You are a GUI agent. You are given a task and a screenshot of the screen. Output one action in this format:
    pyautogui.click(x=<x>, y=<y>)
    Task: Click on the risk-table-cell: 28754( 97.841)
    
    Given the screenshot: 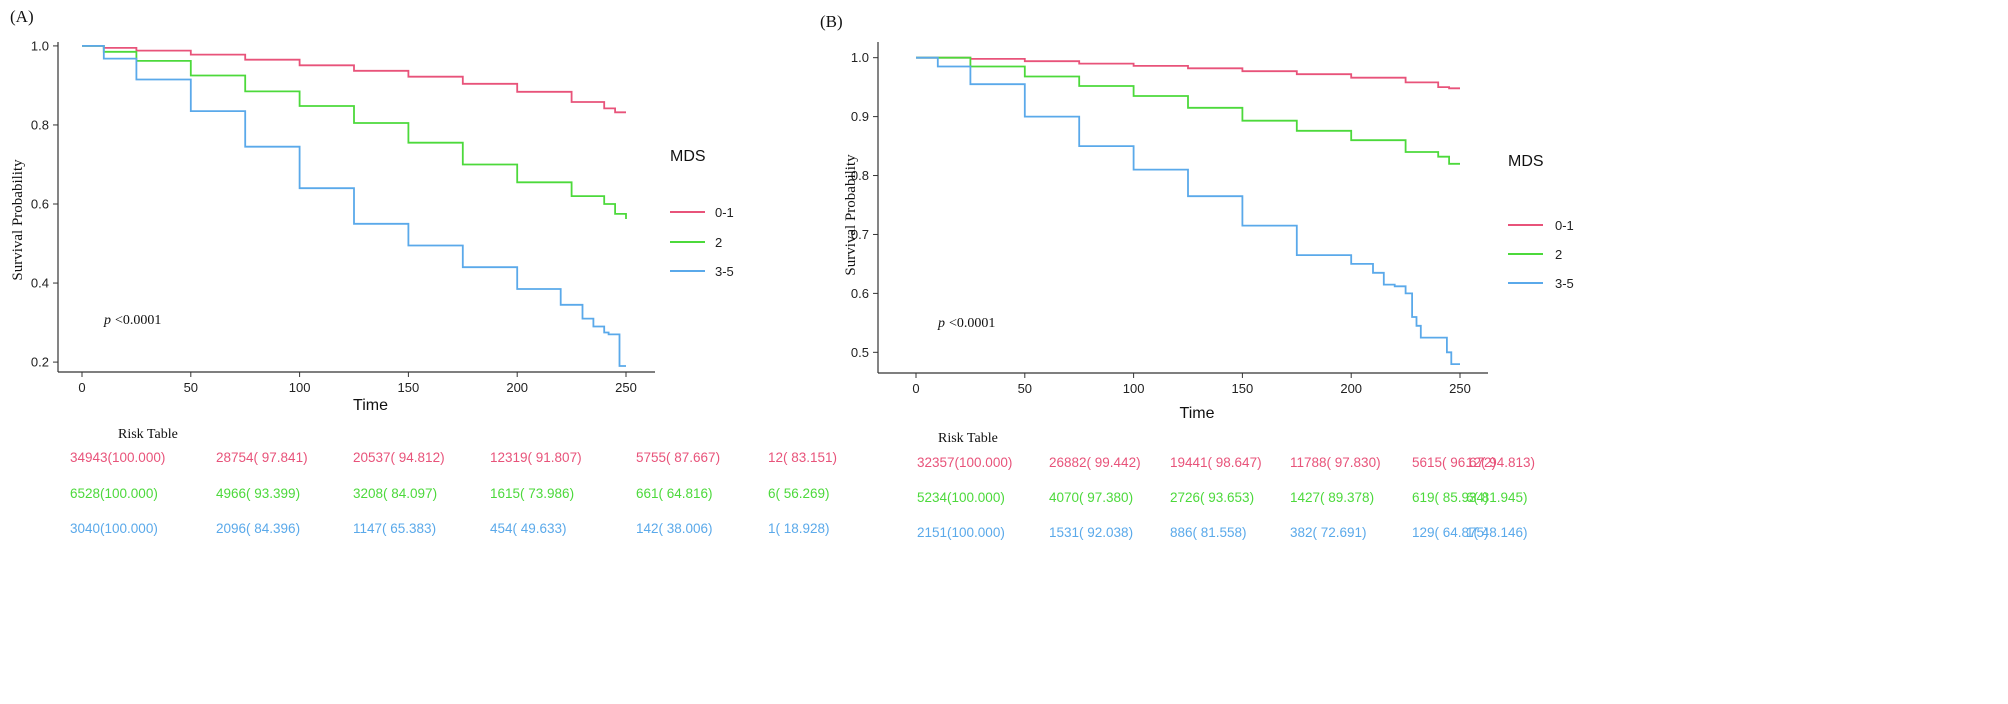 What is the action you would take?
    pyautogui.click(x=262, y=457)
    